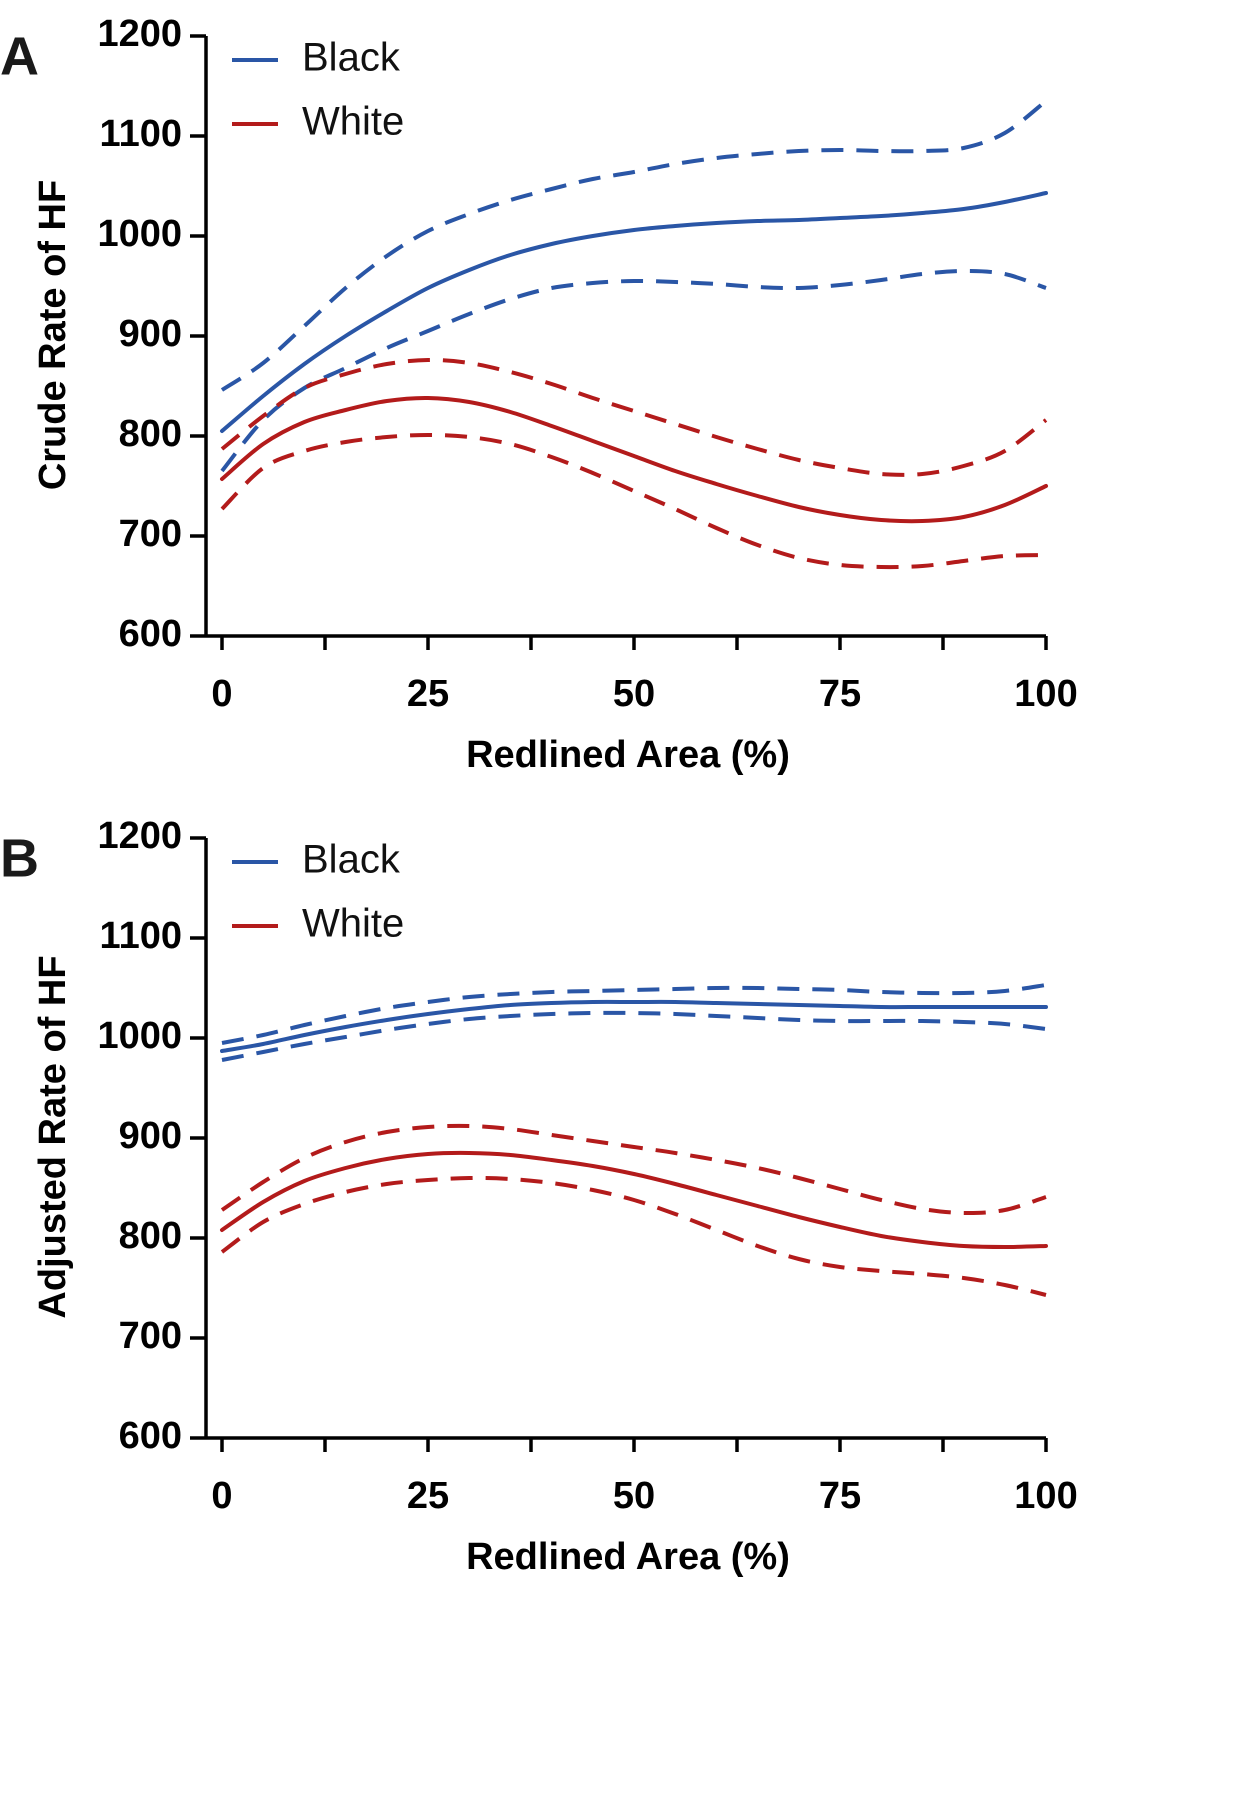  What do you see at coordinates (19, 858) in the screenshot?
I see `panel-letter: B` at bounding box center [19, 858].